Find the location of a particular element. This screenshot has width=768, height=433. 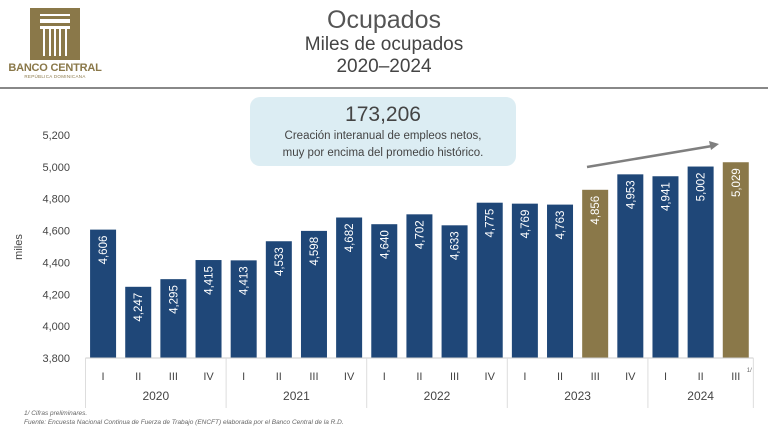

logo-subtitle: REPÚBLICA DOMINICANA is located at coordinates (55, 76).